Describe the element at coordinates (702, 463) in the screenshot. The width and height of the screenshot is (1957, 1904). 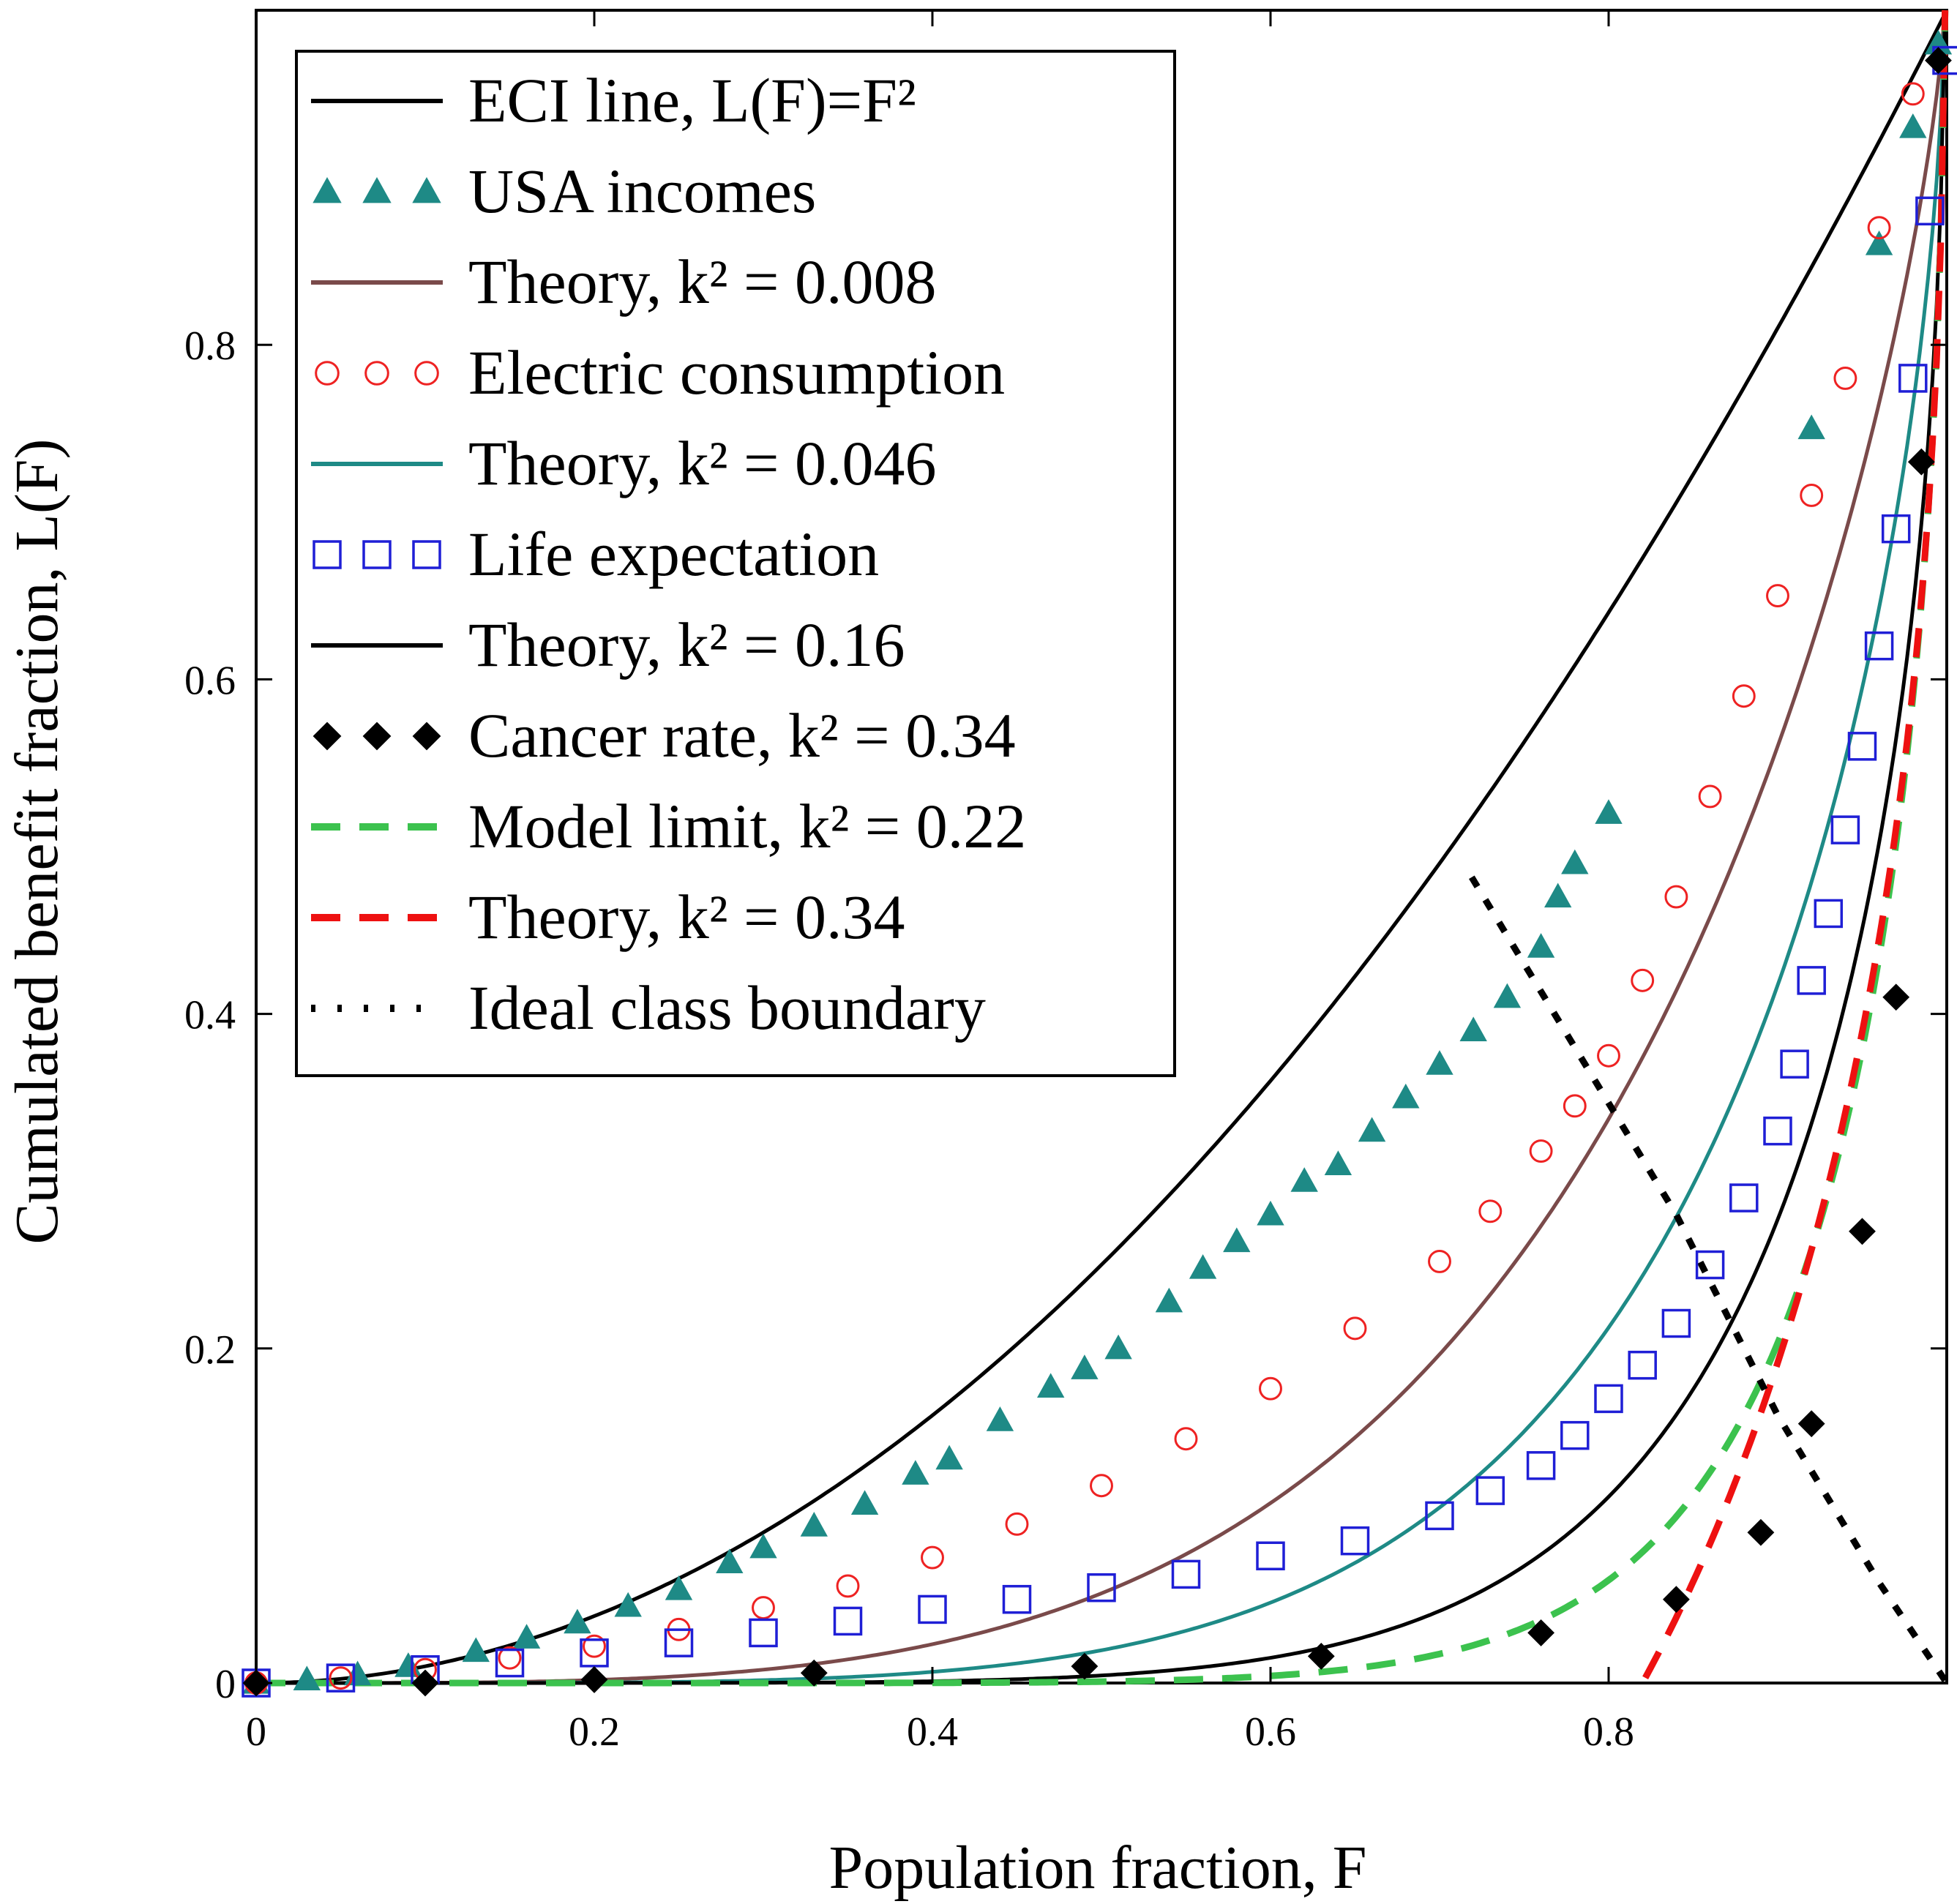
I see `legend-entry-label: Theory, k² = 0.046` at that location.